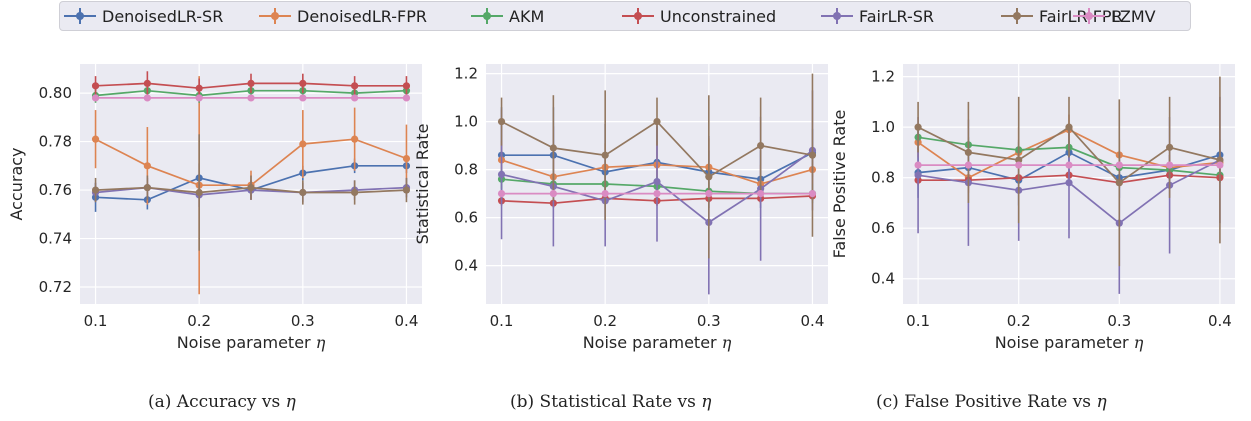 This screenshot has width=1251, height=421. What do you see at coordinates (527, 16) in the screenshot?
I see `legend-label: AKM` at bounding box center [527, 16].